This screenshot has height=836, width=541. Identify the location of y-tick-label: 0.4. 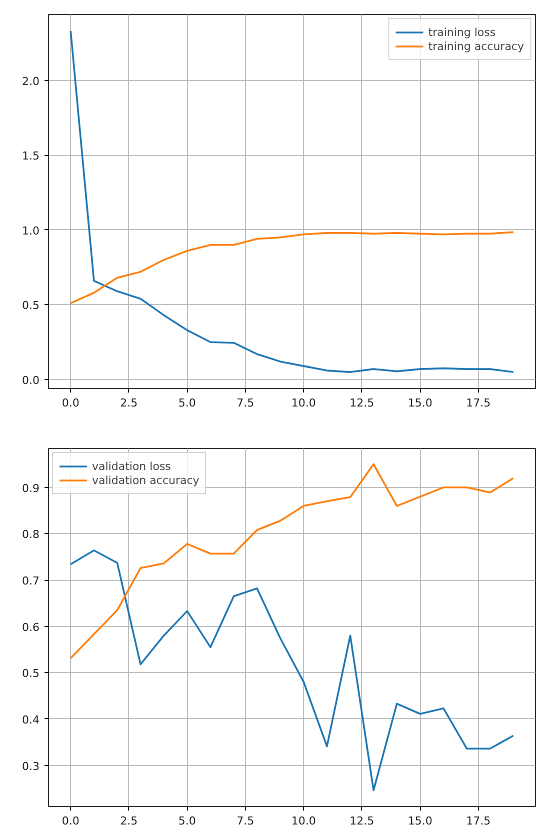
(31, 719).